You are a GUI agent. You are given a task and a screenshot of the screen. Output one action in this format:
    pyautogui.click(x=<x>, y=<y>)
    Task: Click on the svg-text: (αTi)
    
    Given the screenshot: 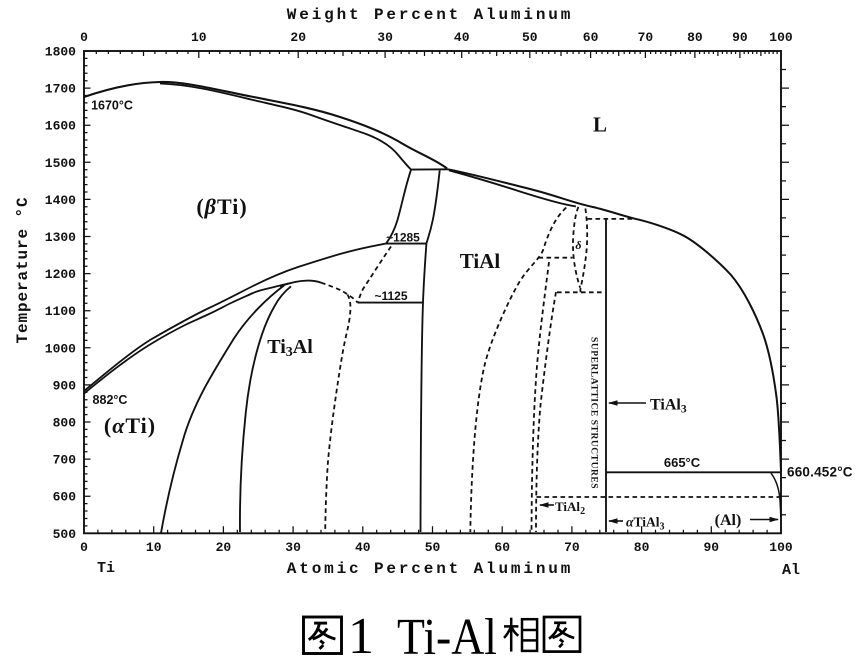 What is the action you would take?
    pyautogui.click(x=130, y=425)
    